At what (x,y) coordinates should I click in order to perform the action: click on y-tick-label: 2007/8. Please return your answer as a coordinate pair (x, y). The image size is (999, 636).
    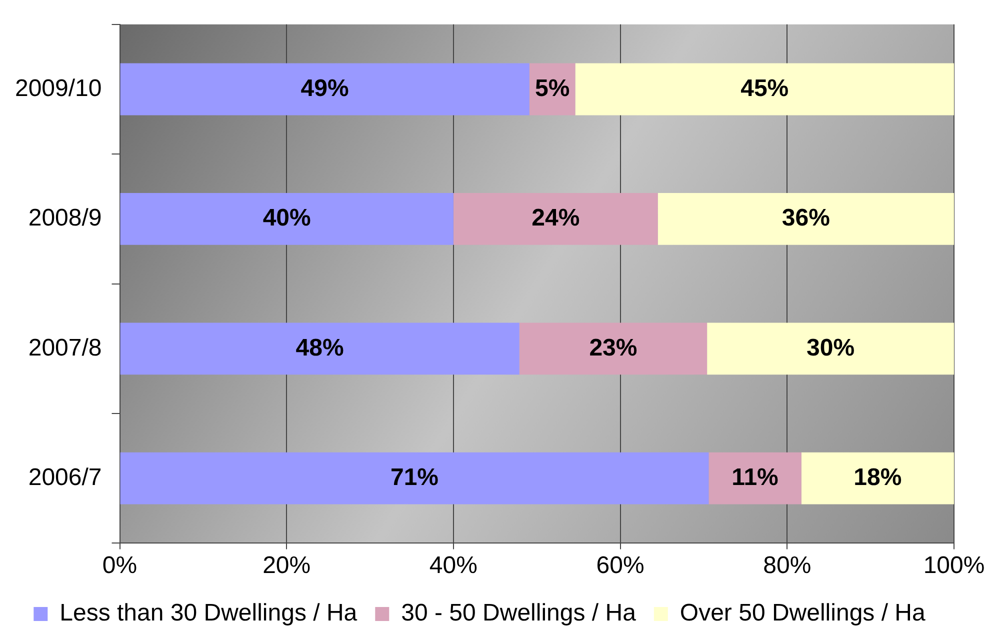
    Looking at the image, I should click on (65, 348).